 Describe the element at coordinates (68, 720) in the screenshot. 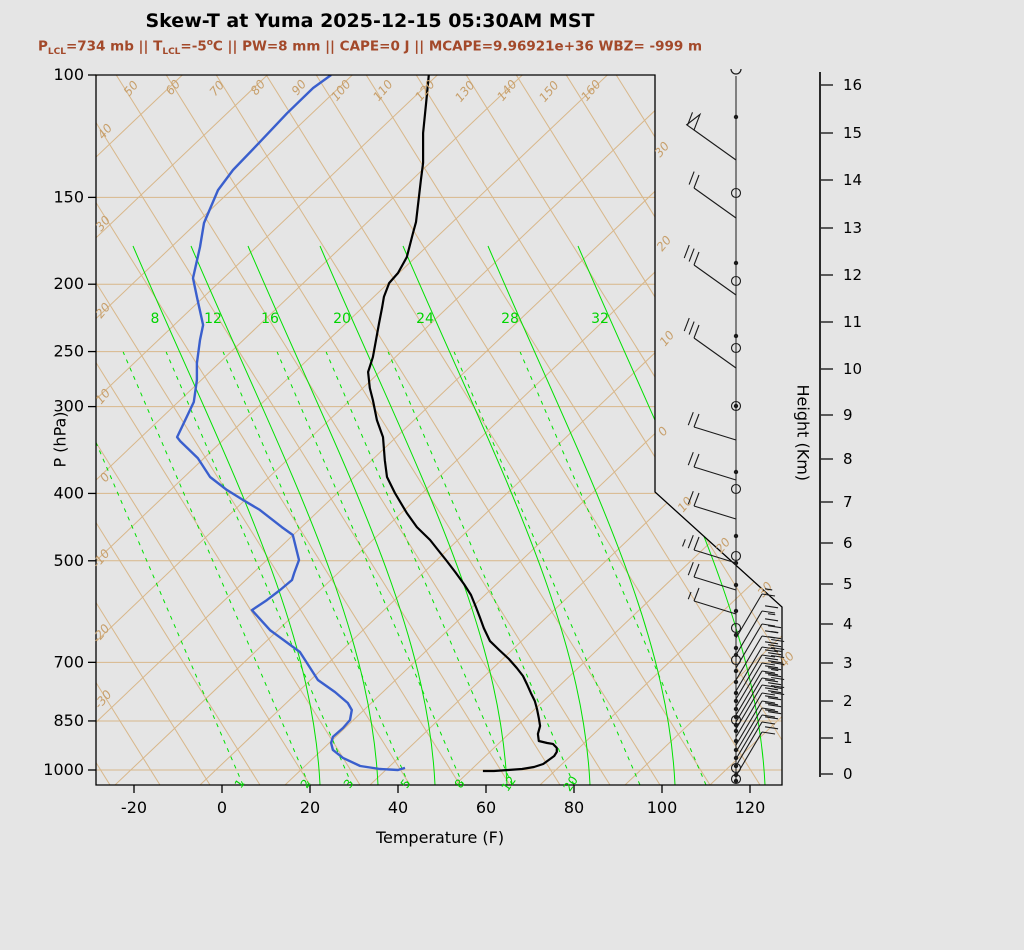

I see `pressure-tick-label: 850` at that location.